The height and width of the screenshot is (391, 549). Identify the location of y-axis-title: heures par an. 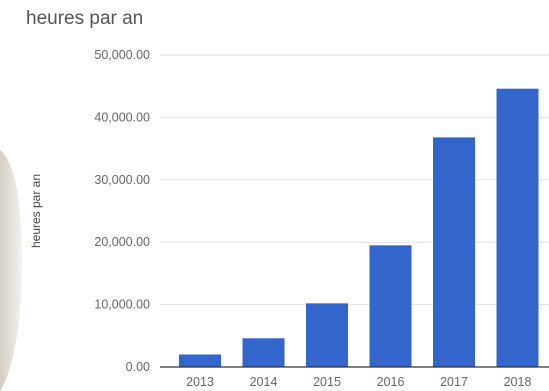
(36, 211).